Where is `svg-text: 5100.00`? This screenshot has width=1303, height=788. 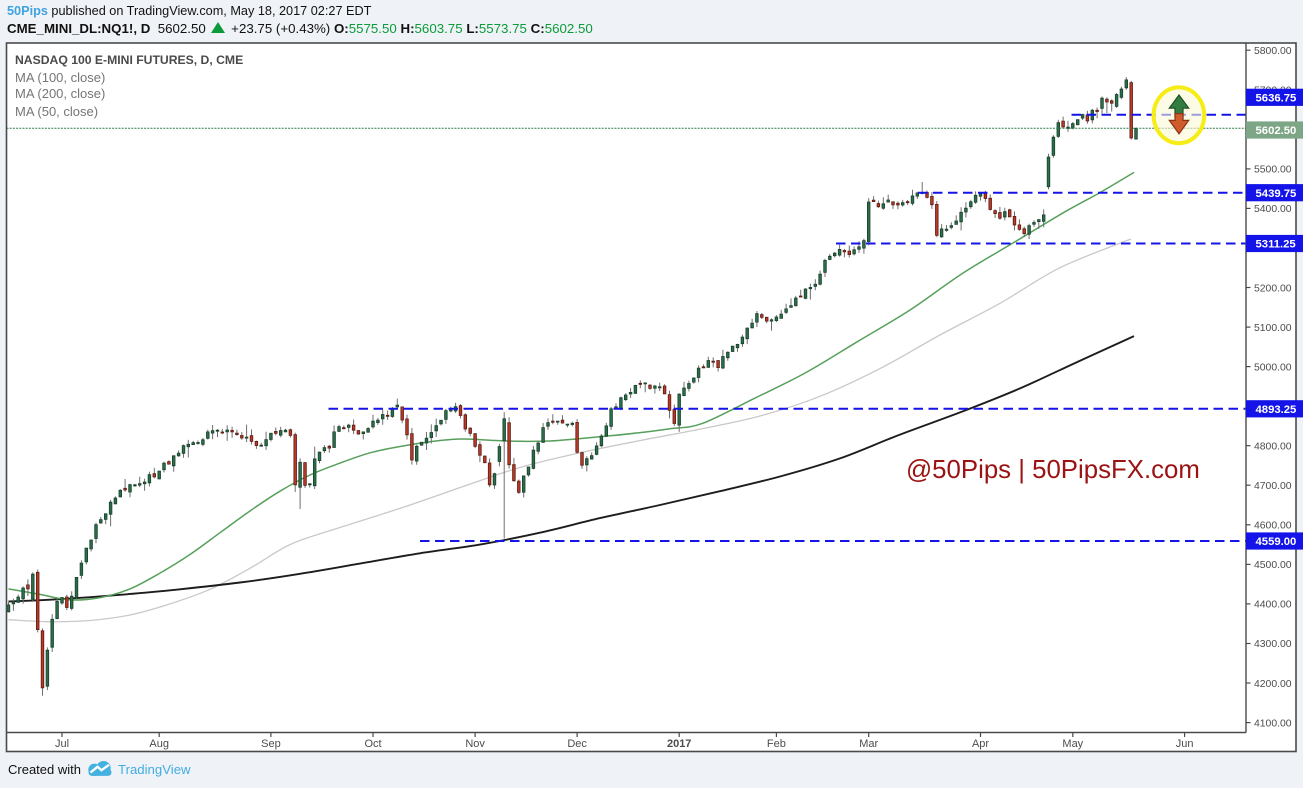 svg-text: 5100.00 is located at coordinates (1273, 328).